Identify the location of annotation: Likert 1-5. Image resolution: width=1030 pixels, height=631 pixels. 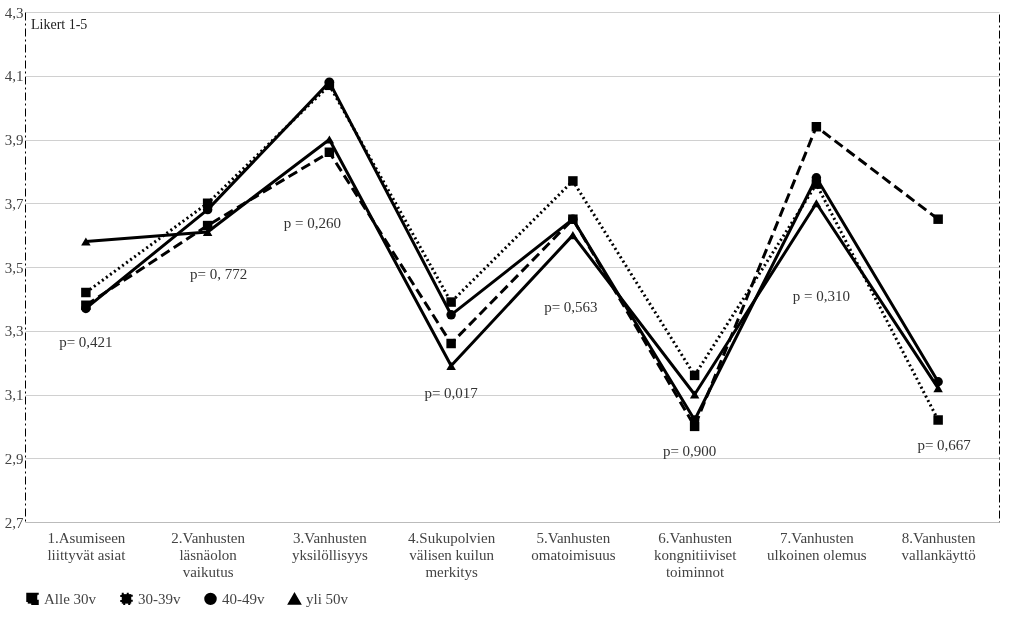
(59, 24).